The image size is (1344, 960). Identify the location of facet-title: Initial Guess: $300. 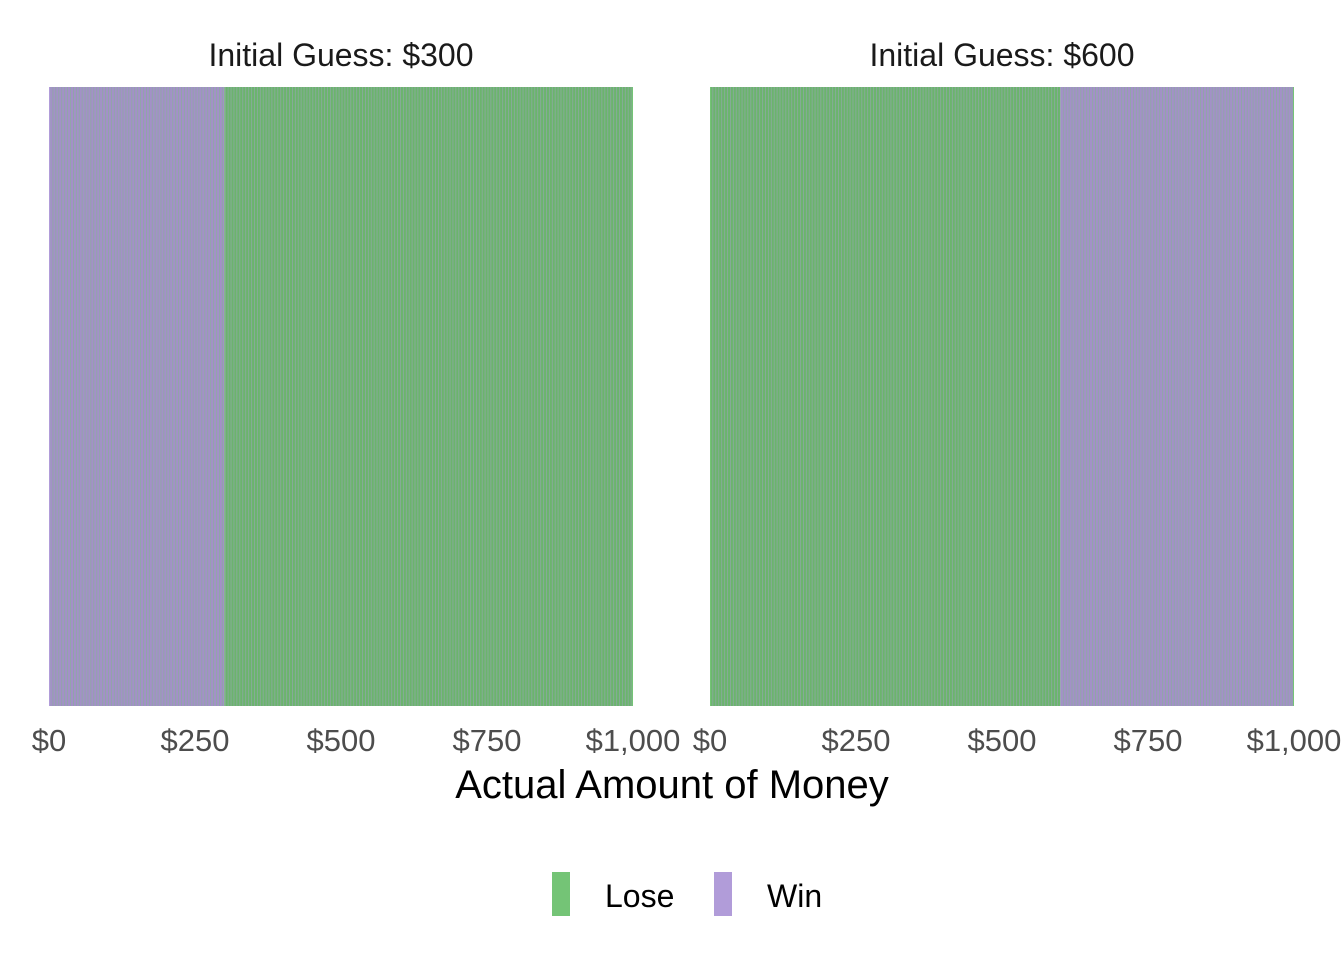
(340, 55).